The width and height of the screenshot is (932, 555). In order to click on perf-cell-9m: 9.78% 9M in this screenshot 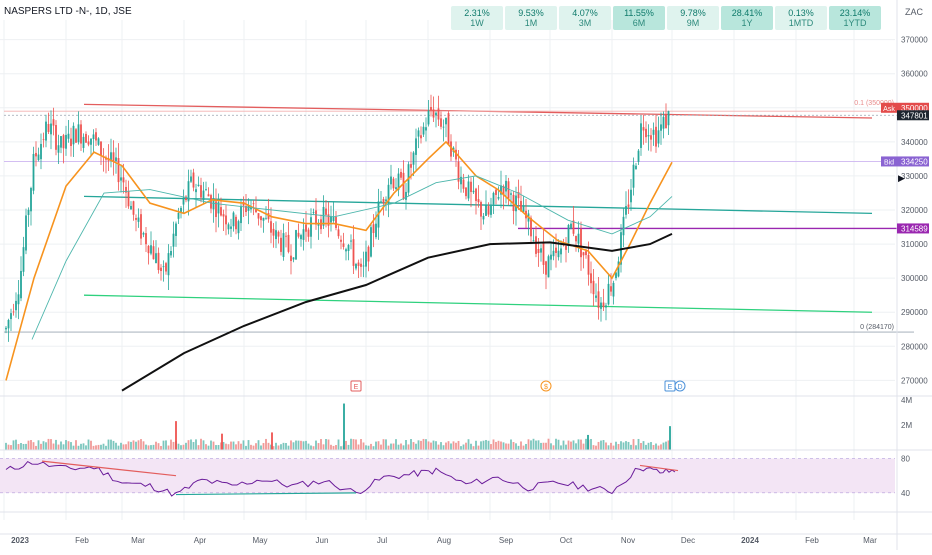, I will do `click(693, 18)`.